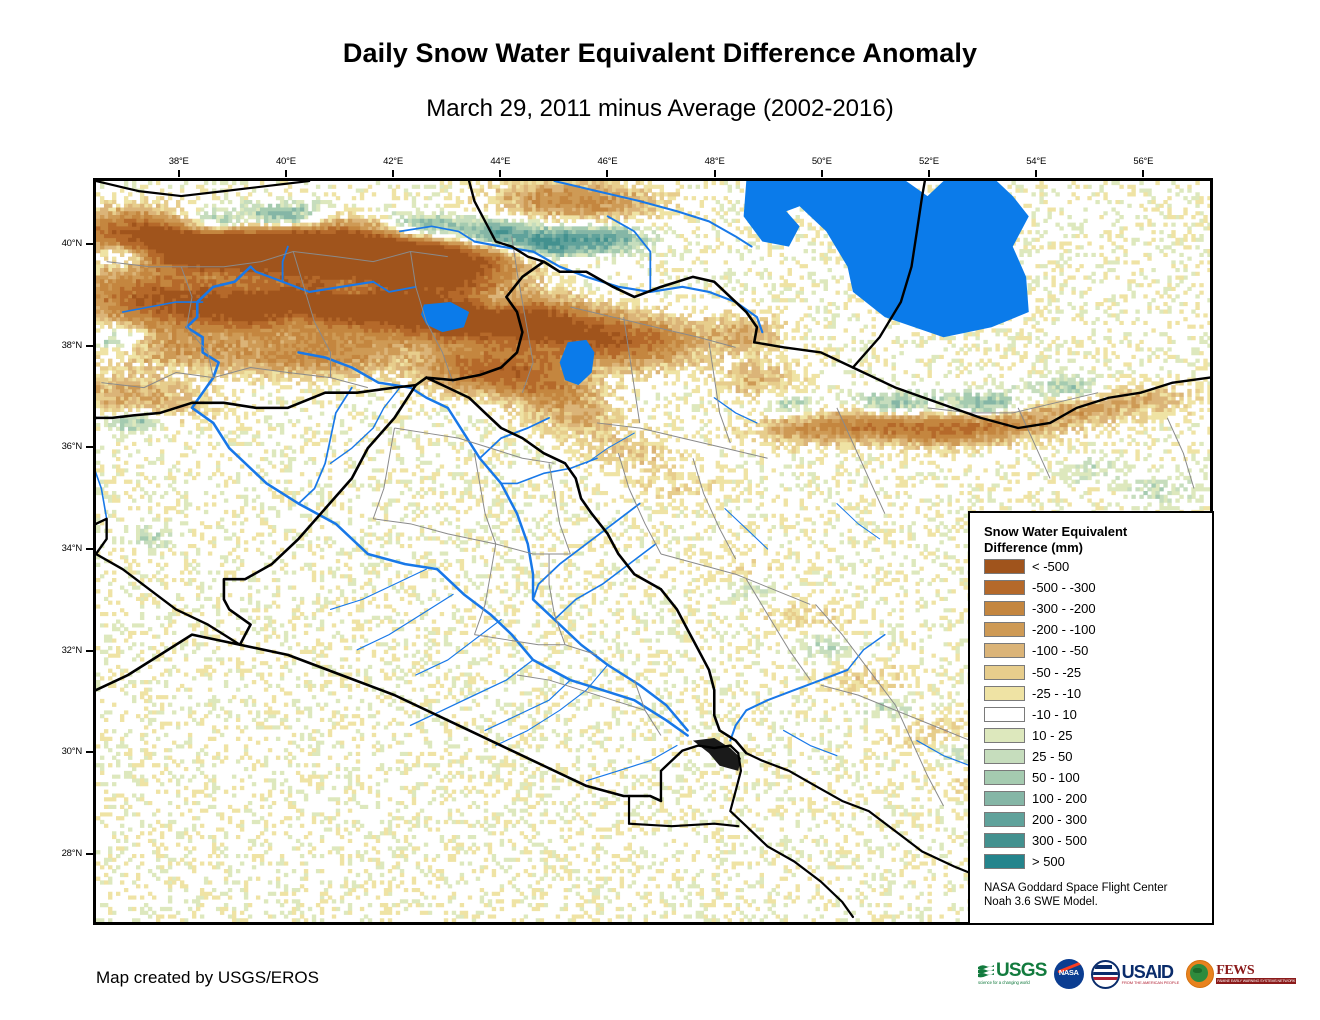 This screenshot has width=1320, height=1020. Describe the element at coordinates (1098, 861) in the screenshot. I see `legend-row: > 500` at that location.